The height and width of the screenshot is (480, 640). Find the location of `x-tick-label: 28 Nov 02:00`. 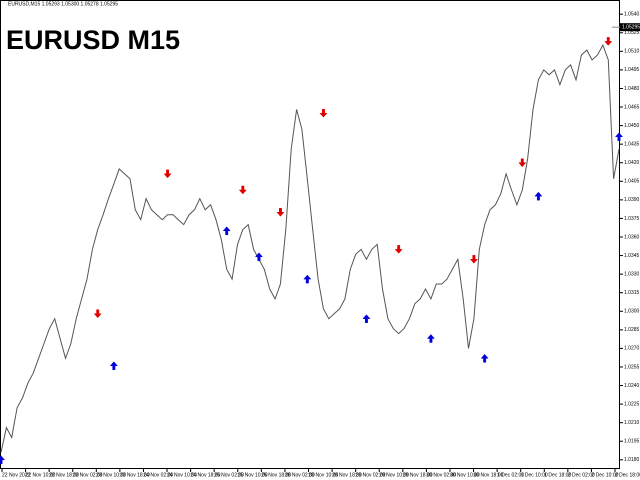

x-tick-label: 28 Nov 02:00 is located at coordinates (300, 475).